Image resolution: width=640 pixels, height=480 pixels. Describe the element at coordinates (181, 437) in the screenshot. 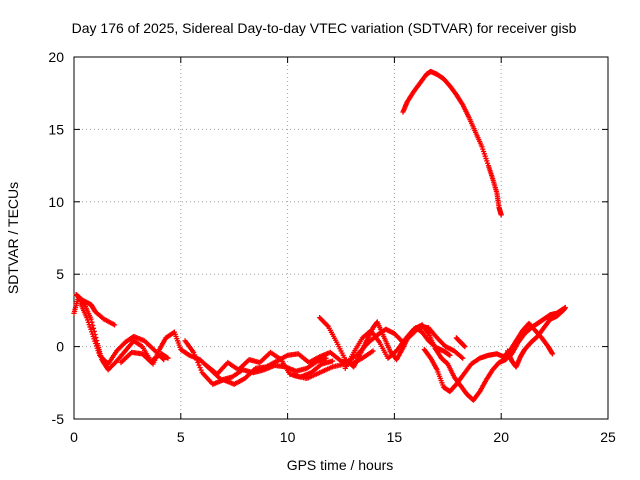

I see `x-tick-label: 5` at that location.